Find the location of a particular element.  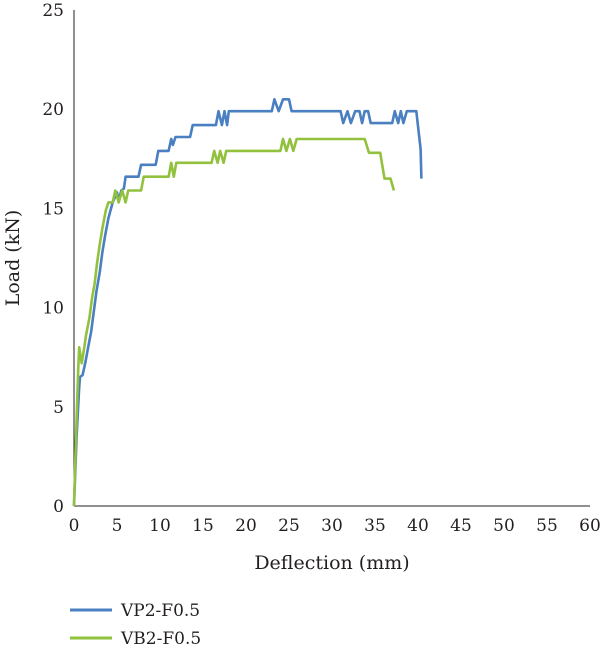

y-tick-label: 5 is located at coordinates (58, 408).